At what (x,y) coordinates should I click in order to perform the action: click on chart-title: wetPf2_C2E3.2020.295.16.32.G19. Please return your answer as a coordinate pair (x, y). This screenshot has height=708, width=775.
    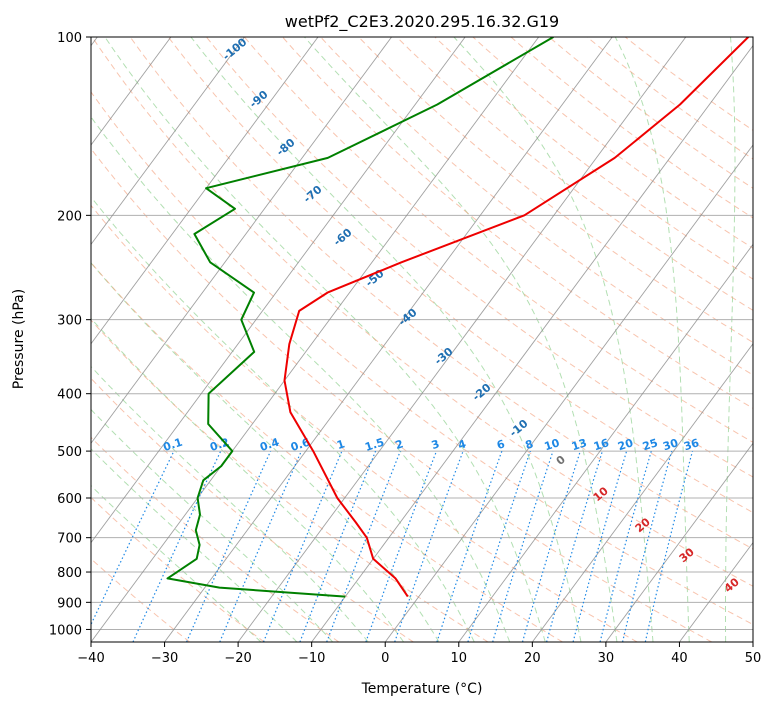
    Looking at the image, I should click on (422, 22).